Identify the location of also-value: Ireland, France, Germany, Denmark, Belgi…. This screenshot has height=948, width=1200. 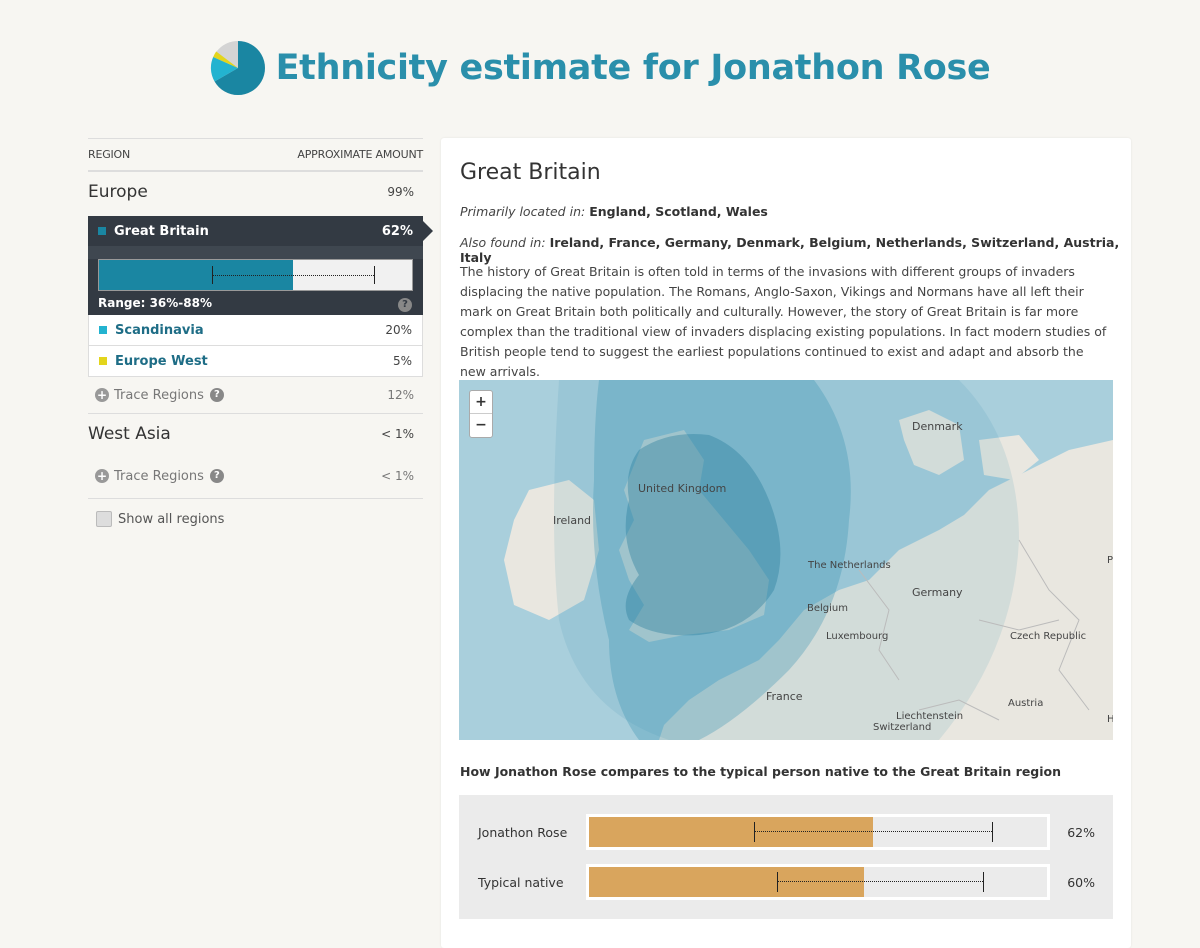
(790, 250).